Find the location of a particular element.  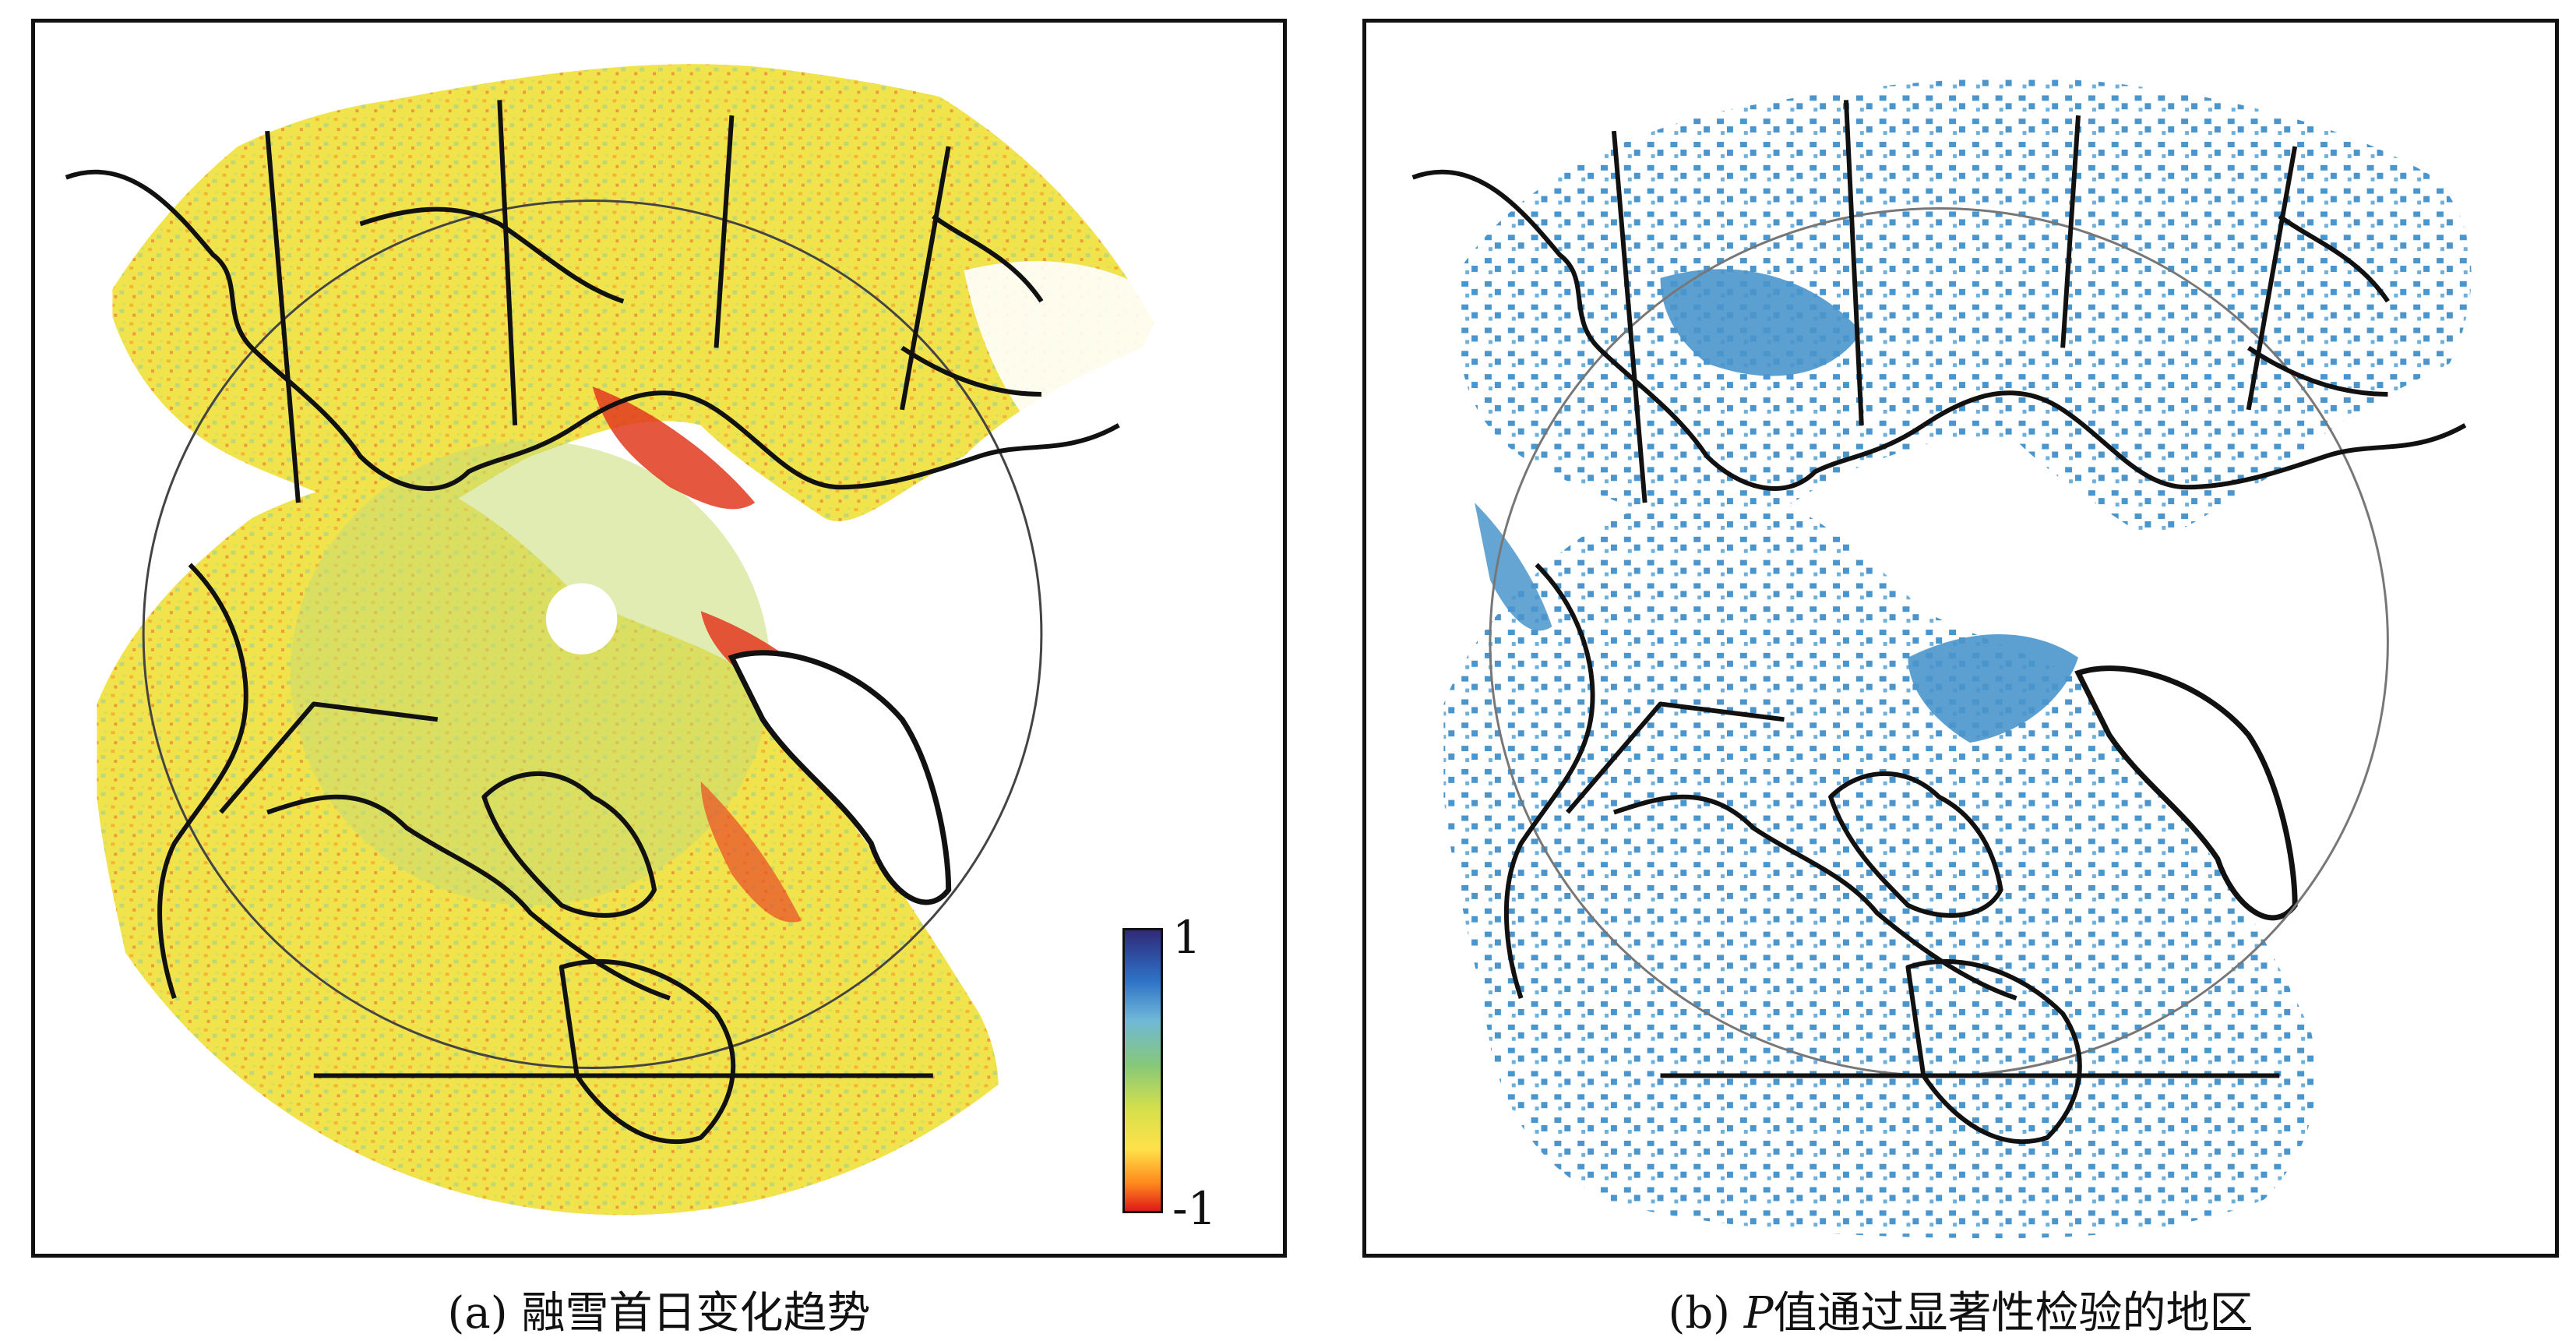

colorbar-max-label: 1 is located at coordinates (1186, 937).